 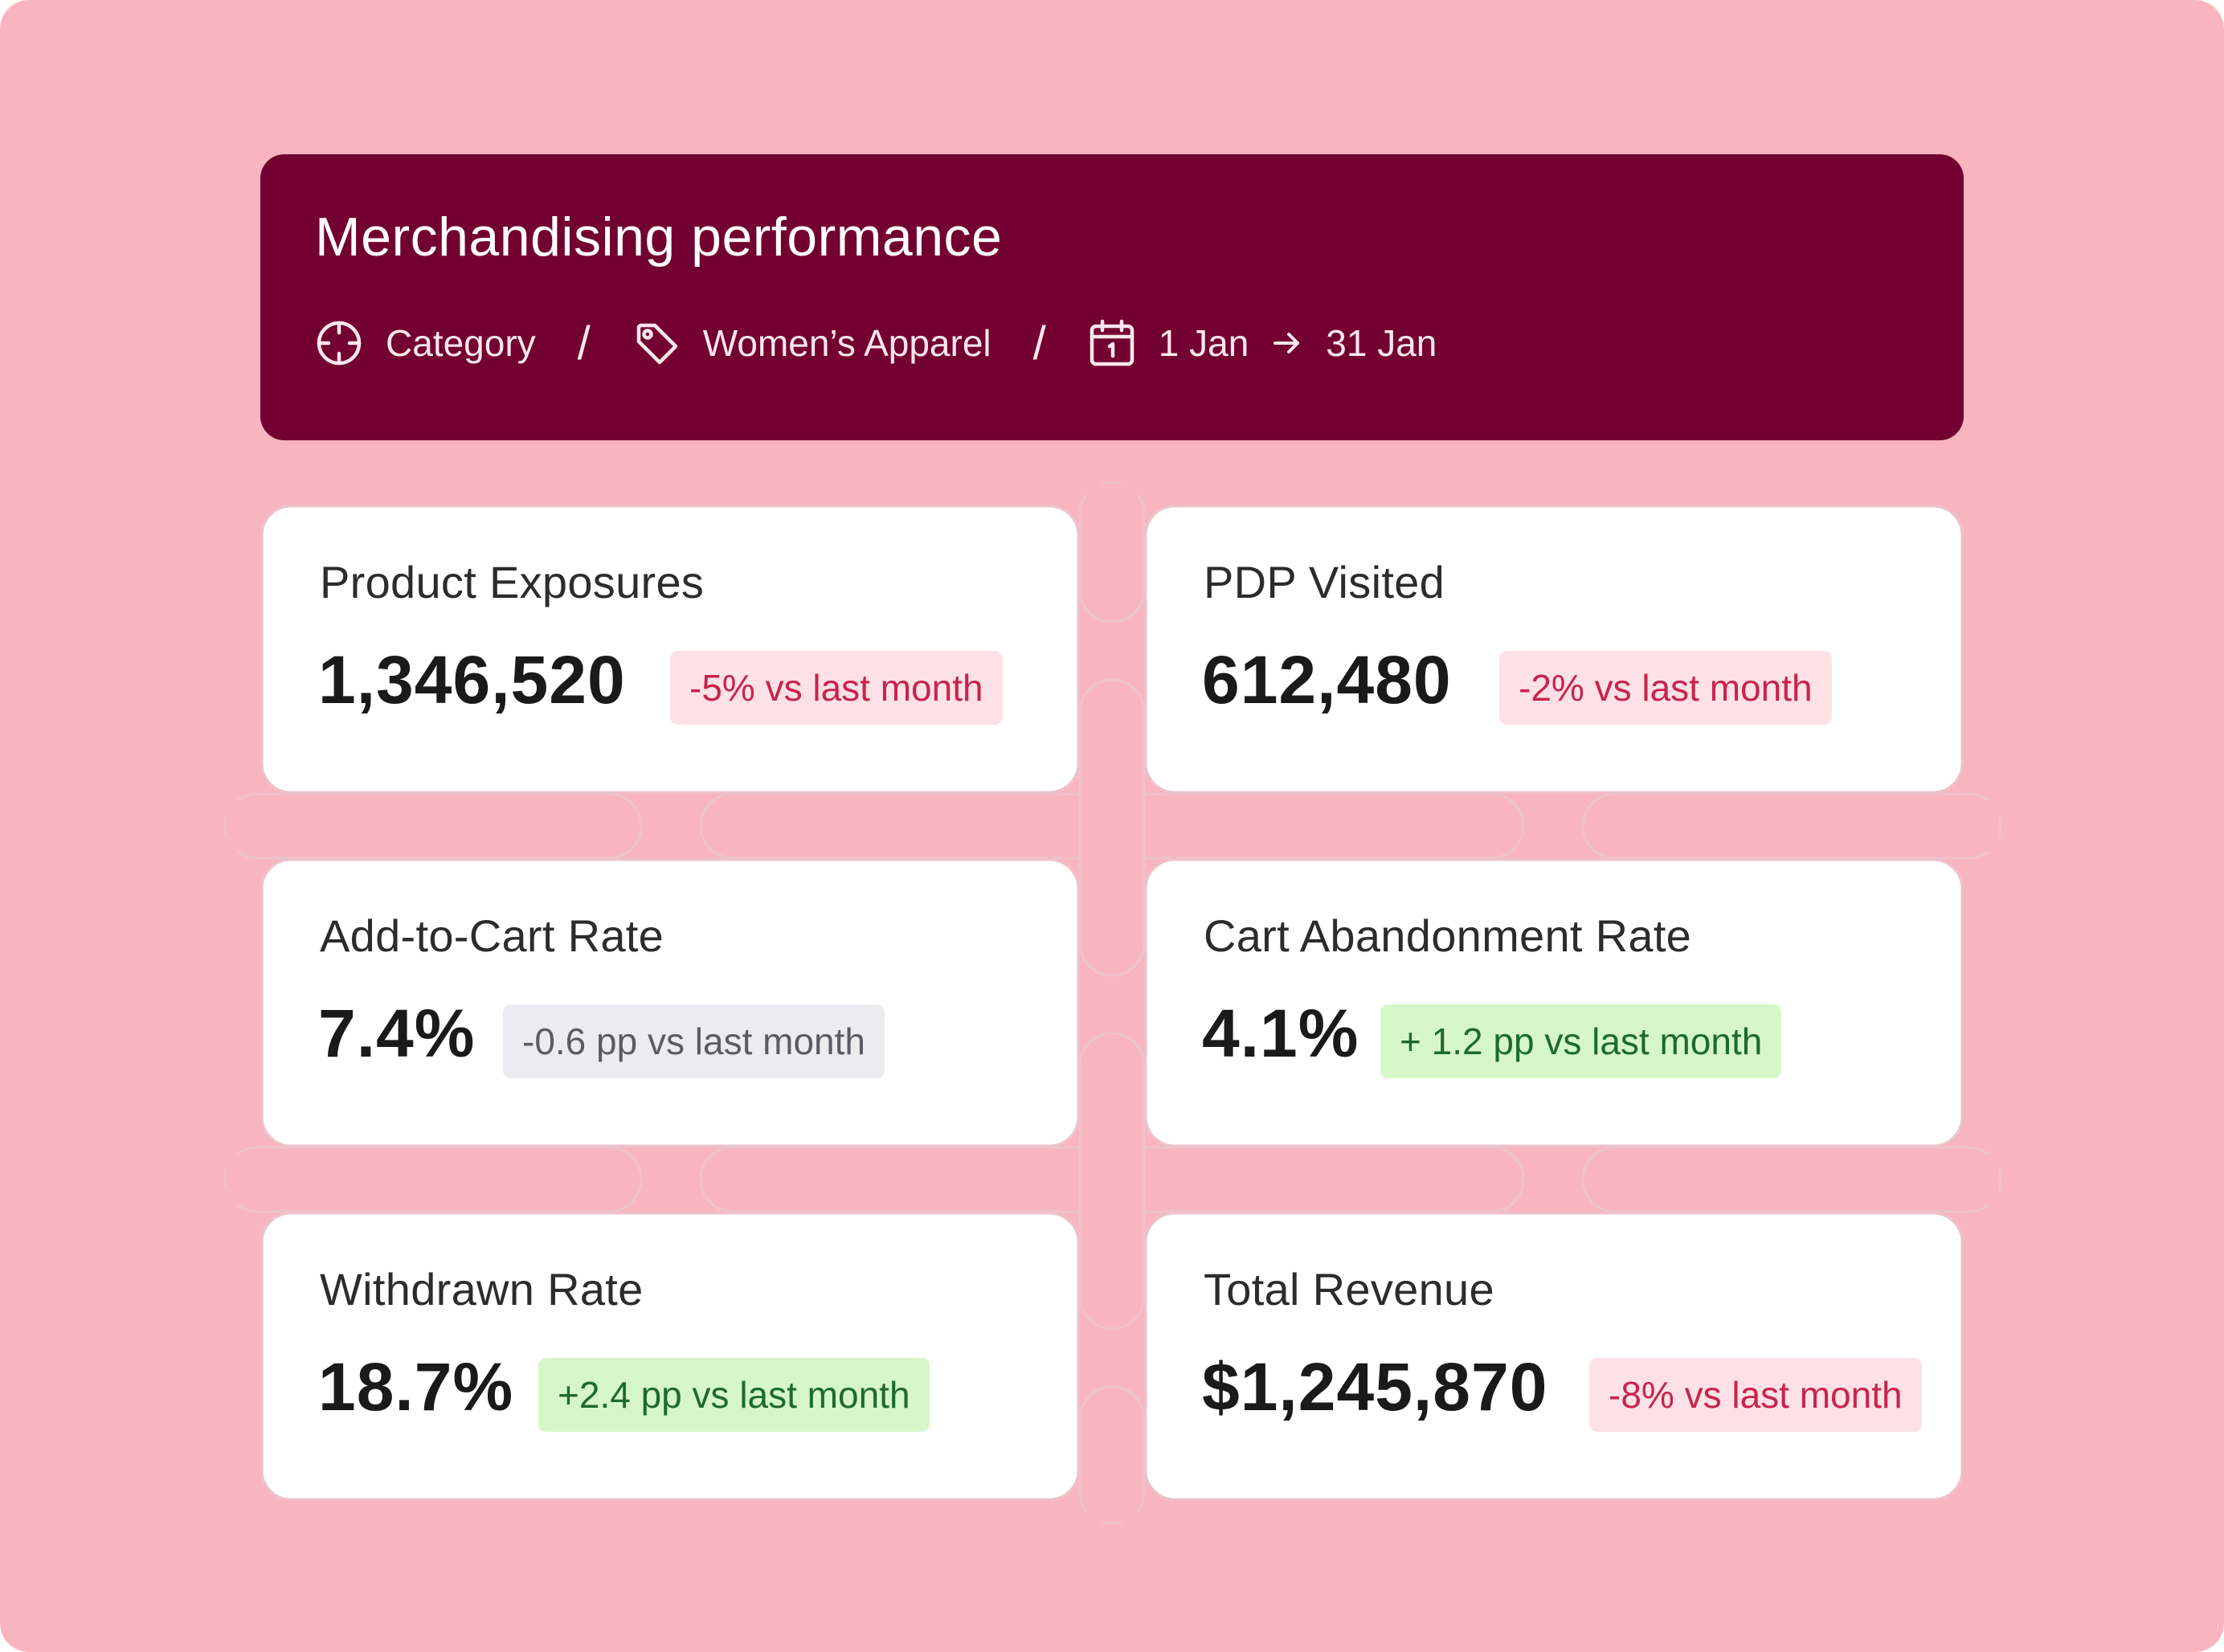 I want to click on metric-label: Total Revenue, so click(x=1349, y=1290).